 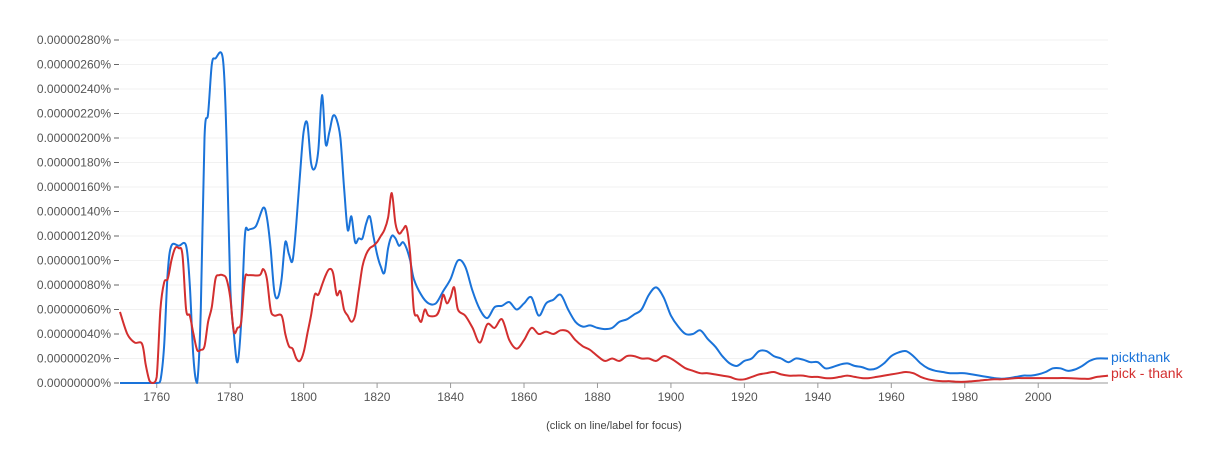 What do you see at coordinates (614, 426) in the screenshot?
I see `focus-hint-note: (click on line/label for focus)` at bounding box center [614, 426].